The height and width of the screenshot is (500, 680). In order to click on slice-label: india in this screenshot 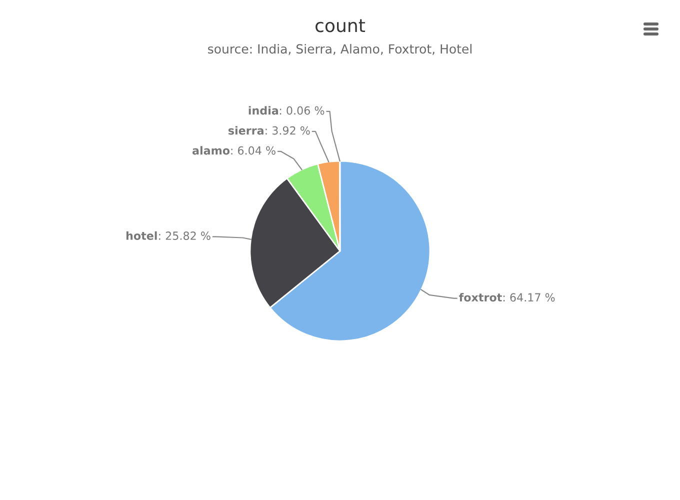, I will do `click(263, 110)`.